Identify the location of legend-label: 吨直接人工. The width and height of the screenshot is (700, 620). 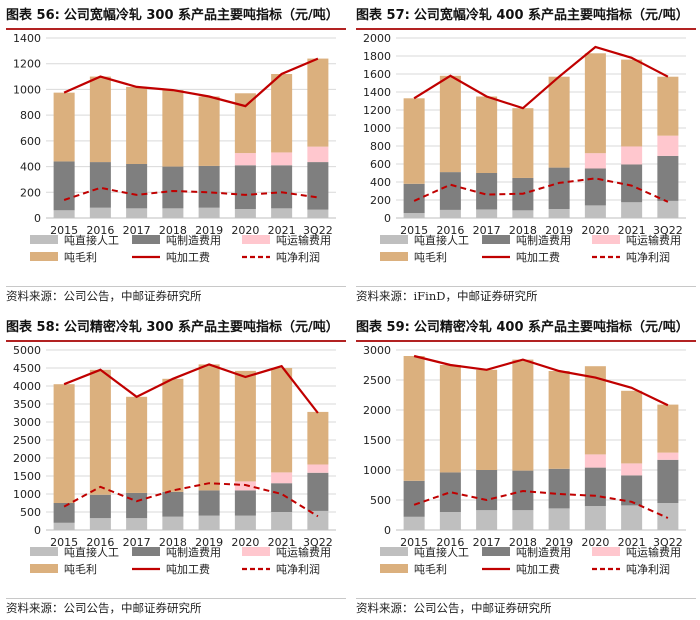
(91, 240).